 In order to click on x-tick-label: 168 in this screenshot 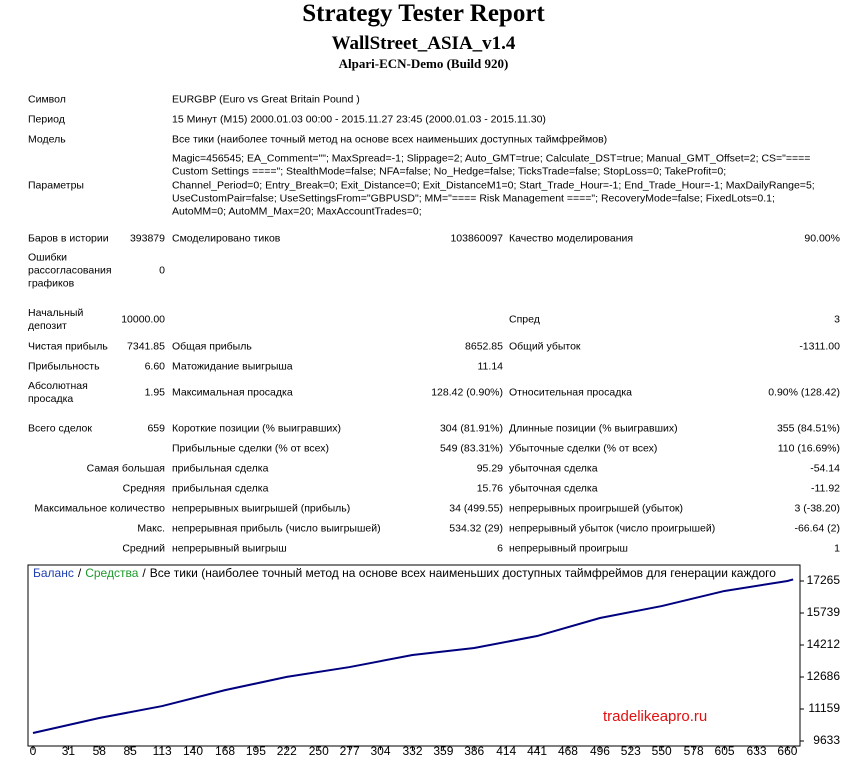, I will do `click(225, 751)`.